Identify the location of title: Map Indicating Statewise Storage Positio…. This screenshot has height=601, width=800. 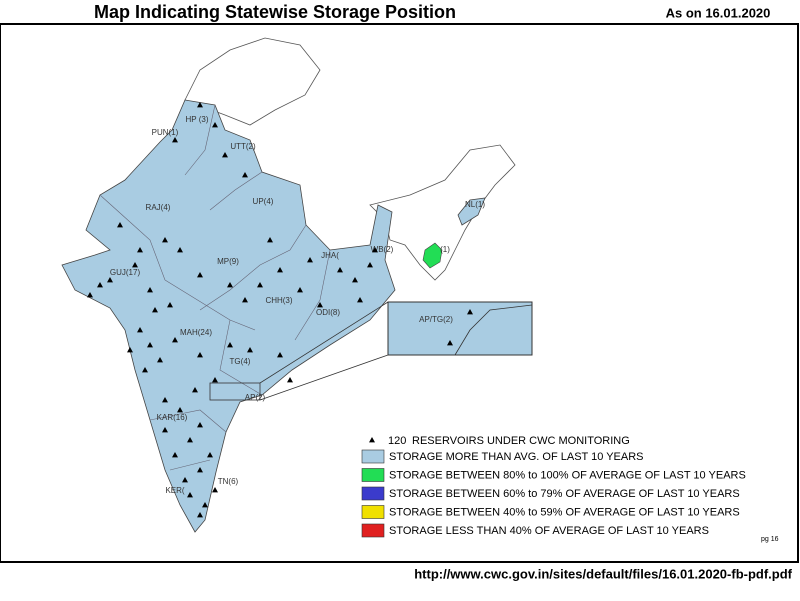
(275, 12).